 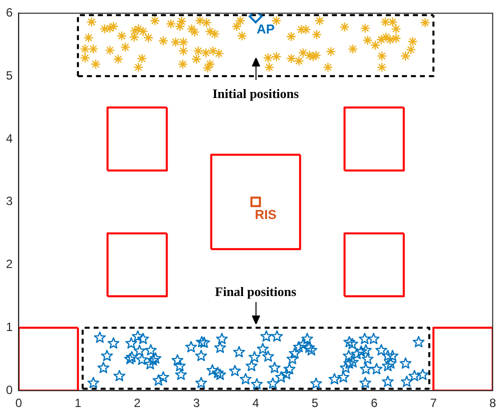 What do you see at coordinates (374, 403) in the screenshot?
I see `x-tick-label: 6` at bounding box center [374, 403].